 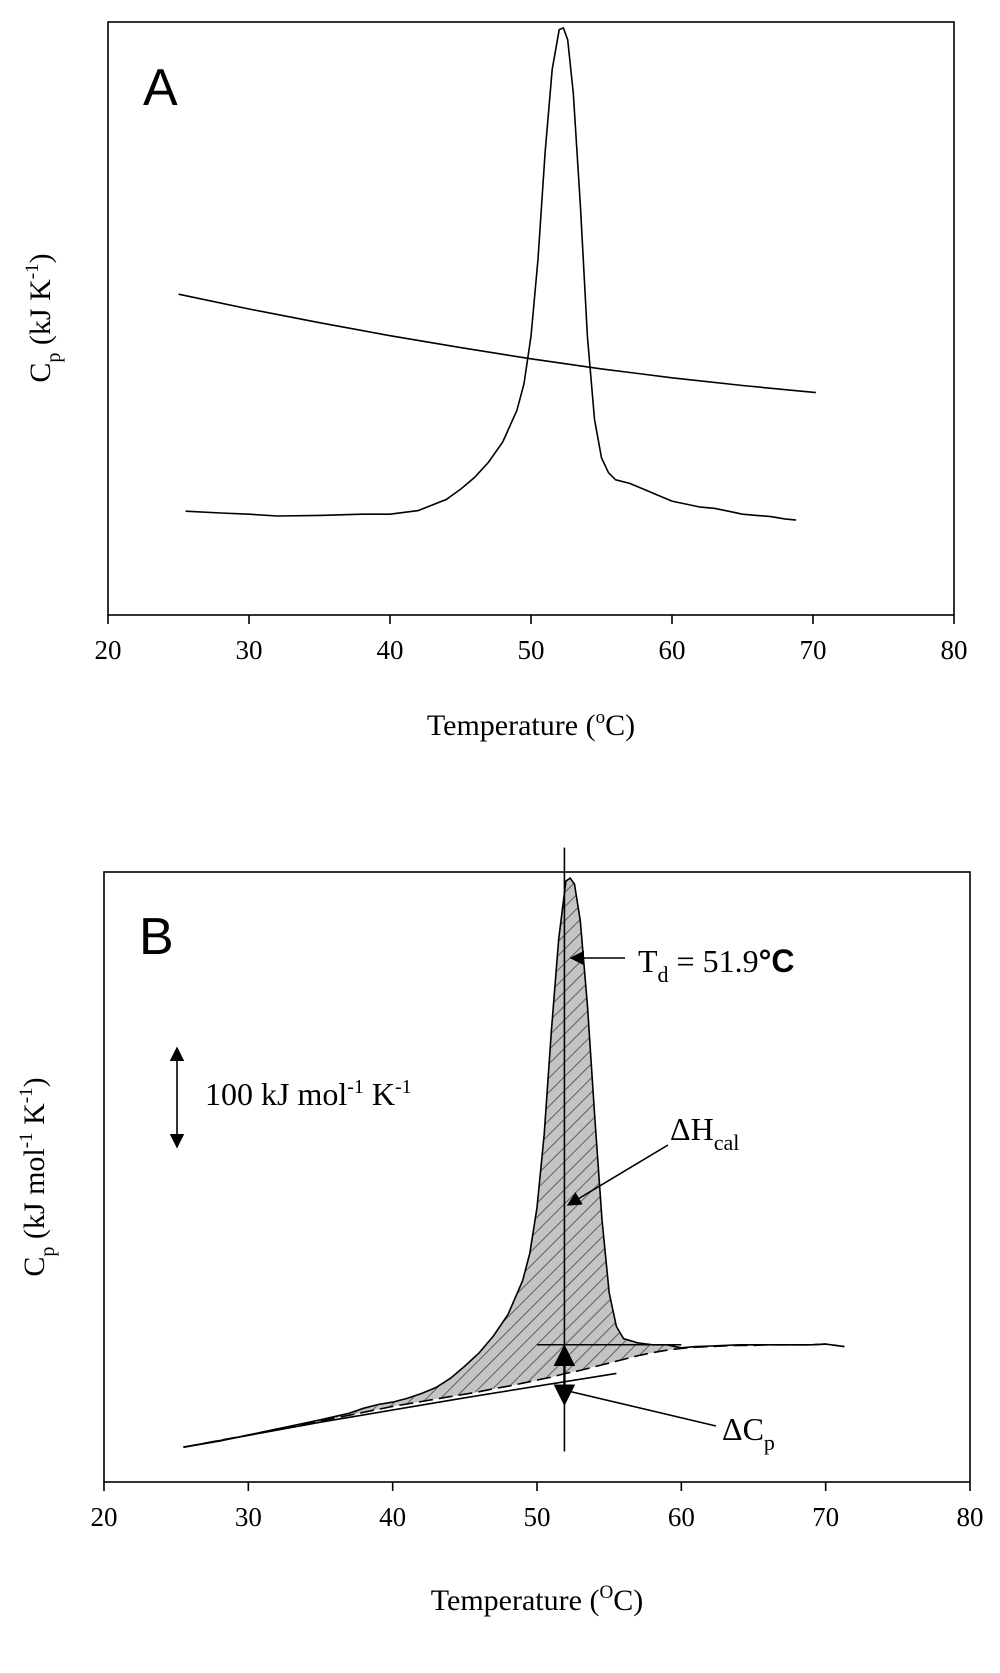 What do you see at coordinates (160, 88) in the screenshot?
I see `panel-a-letter: A` at bounding box center [160, 88].